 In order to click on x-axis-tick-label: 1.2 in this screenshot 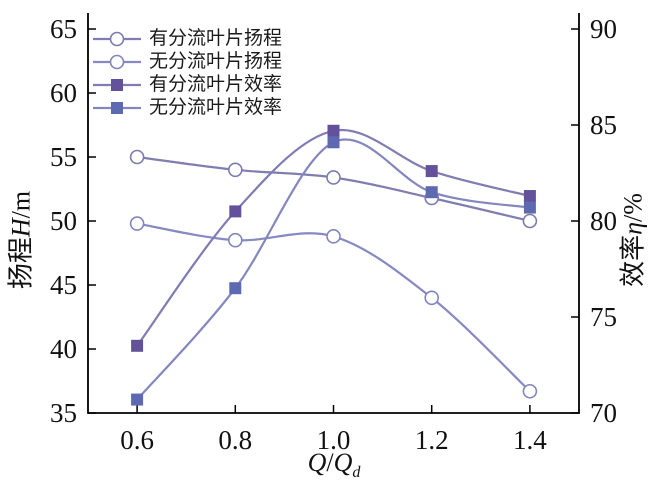, I will do `click(432, 440)`.